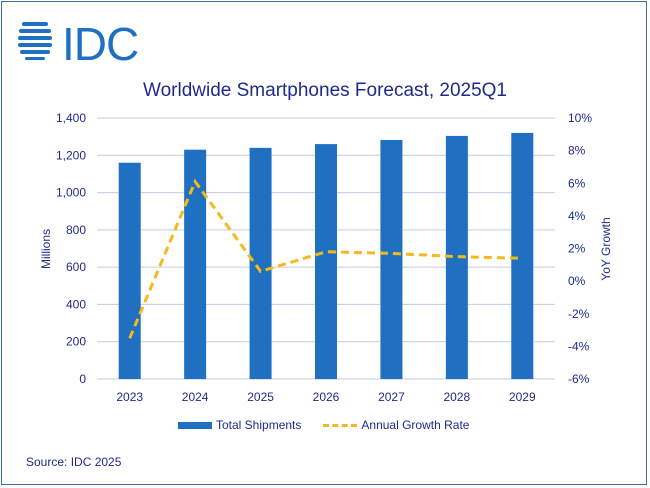 This screenshot has height=488, width=650. I want to click on bar-2026, so click(326, 261).